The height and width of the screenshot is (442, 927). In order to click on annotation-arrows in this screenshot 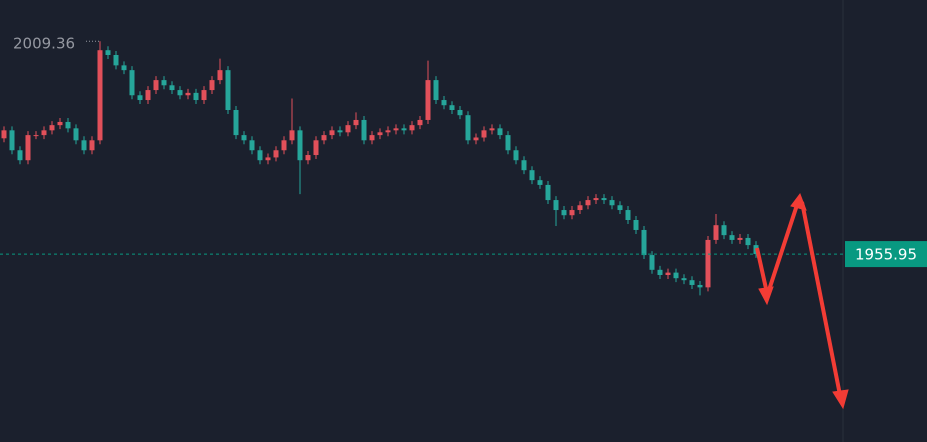, I will do `click(802, 301)`.